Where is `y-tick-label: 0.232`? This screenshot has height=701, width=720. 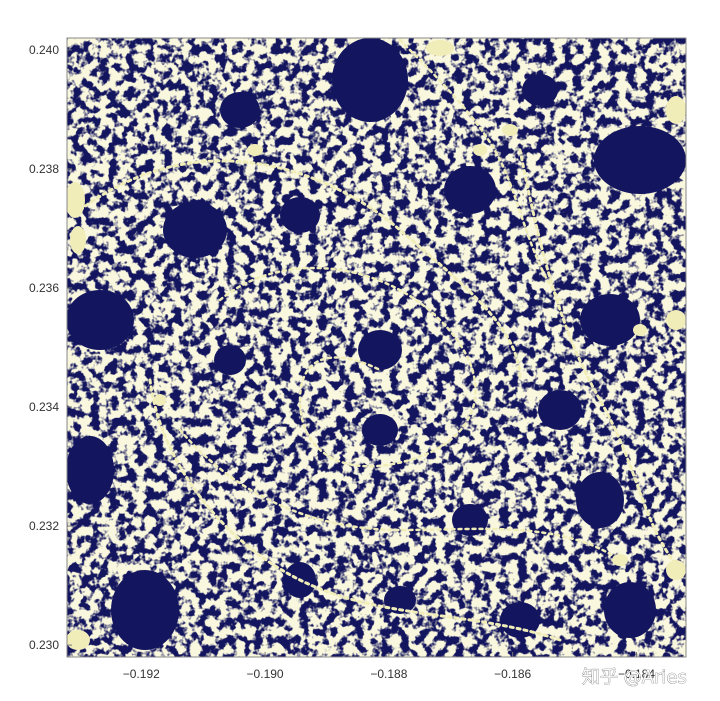 y-tick-label: 0.232 is located at coordinates (44, 526).